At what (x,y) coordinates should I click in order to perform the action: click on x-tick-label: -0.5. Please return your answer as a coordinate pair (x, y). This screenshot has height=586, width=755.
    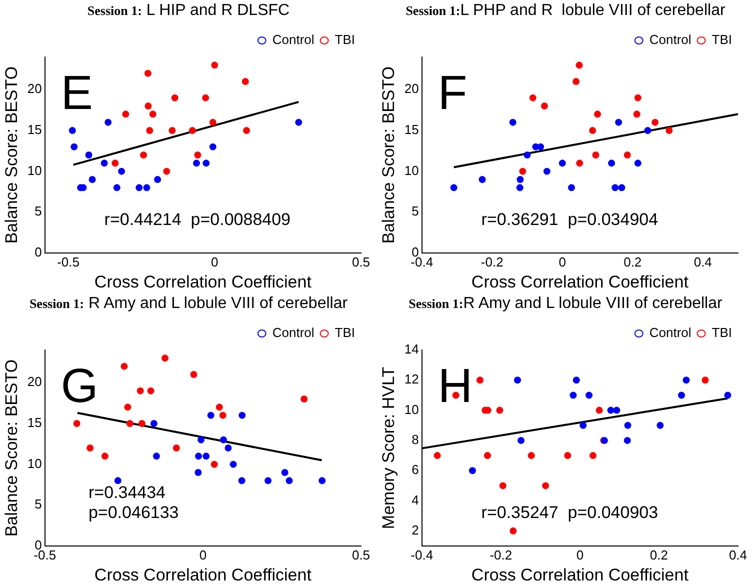
    Looking at the image, I should click on (68, 262).